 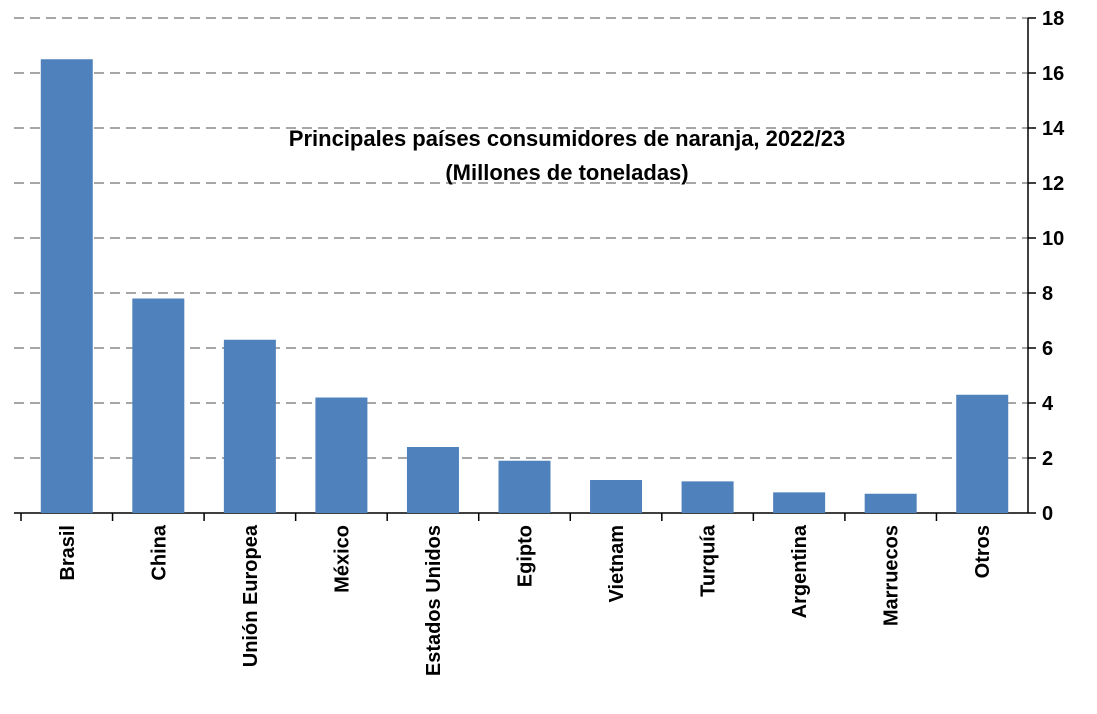 What do you see at coordinates (1053, 239) in the screenshot?
I see `y-tick-label: 10` at bounding box center [1053, 239].